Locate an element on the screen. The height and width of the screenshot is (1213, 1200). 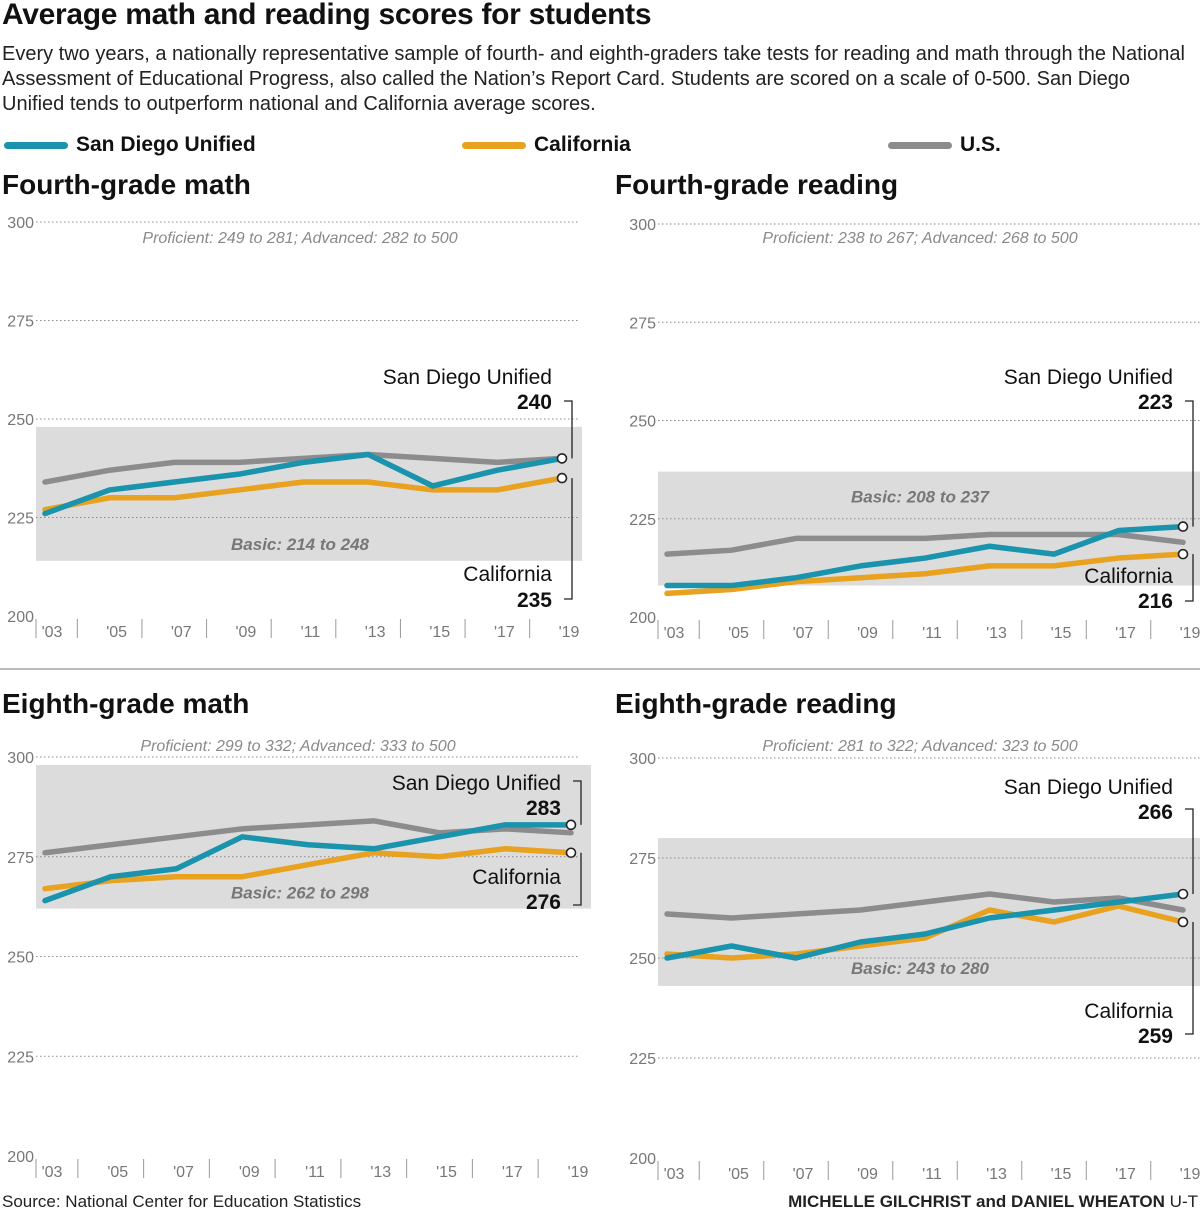
legend-swatch-us is located at coordinates (920, 145).